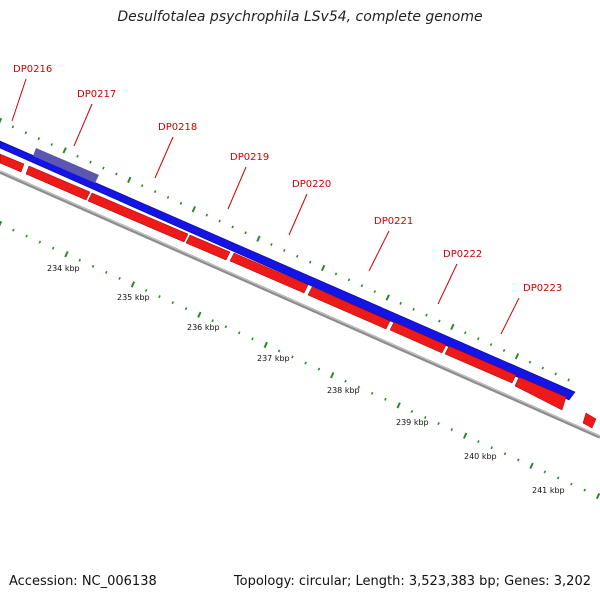 The height and width of the screenshot is (600, 600). Describe the element at coordinates (177, 127) in the screenshot. I see `gene-label: DP0218` at that location.